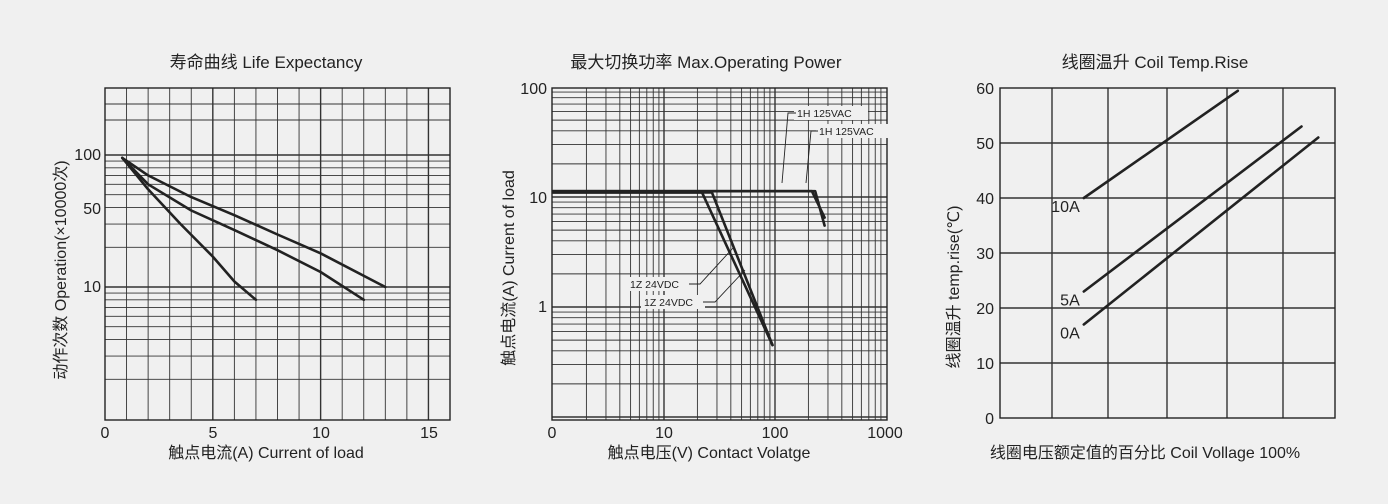  Describe the element at coordinates (985, 254) in the screenshot. I see `y-tick-label: 30` at that location.